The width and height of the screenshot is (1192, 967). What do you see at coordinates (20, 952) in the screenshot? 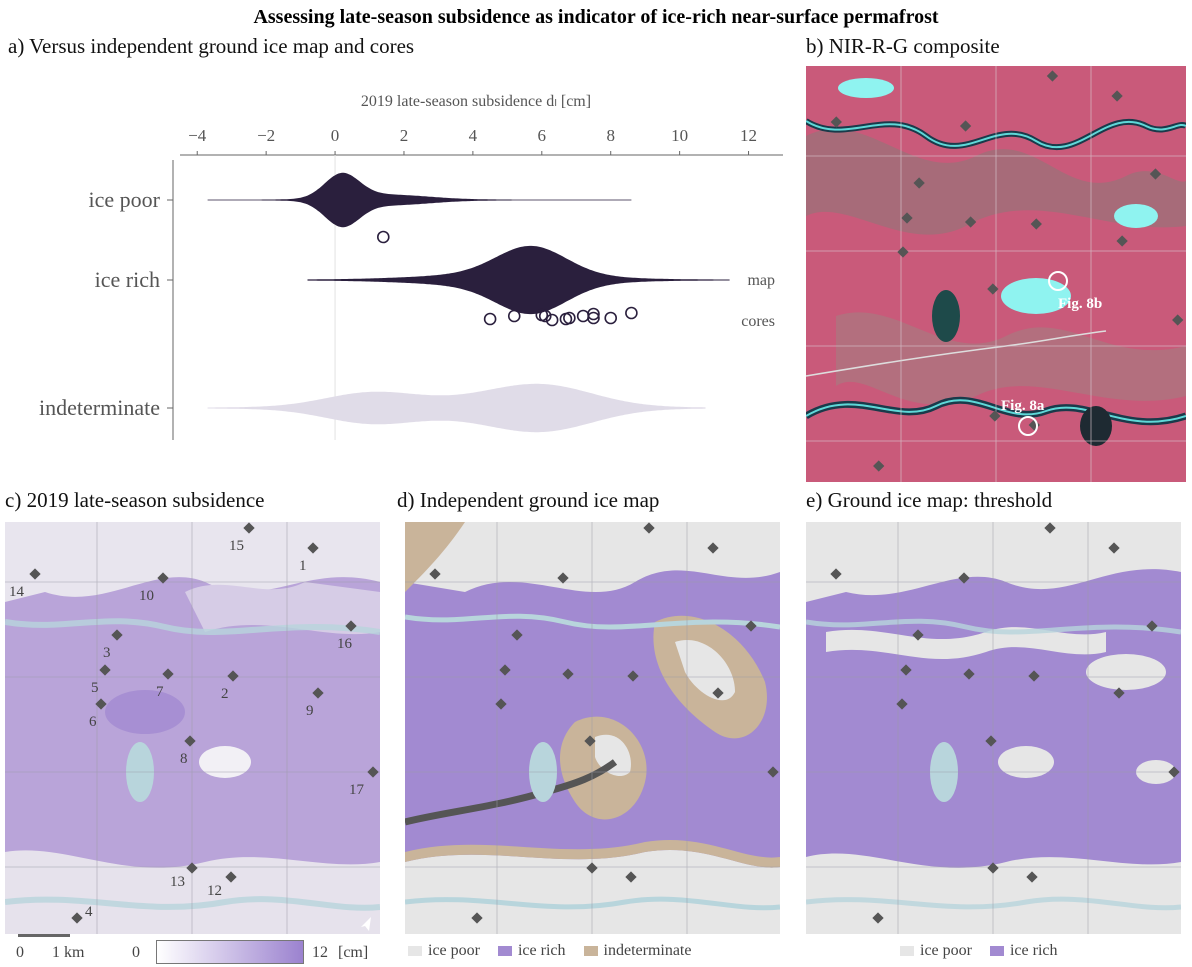
I see `scale-bar-start: 0` at bounding box center [20, 952].